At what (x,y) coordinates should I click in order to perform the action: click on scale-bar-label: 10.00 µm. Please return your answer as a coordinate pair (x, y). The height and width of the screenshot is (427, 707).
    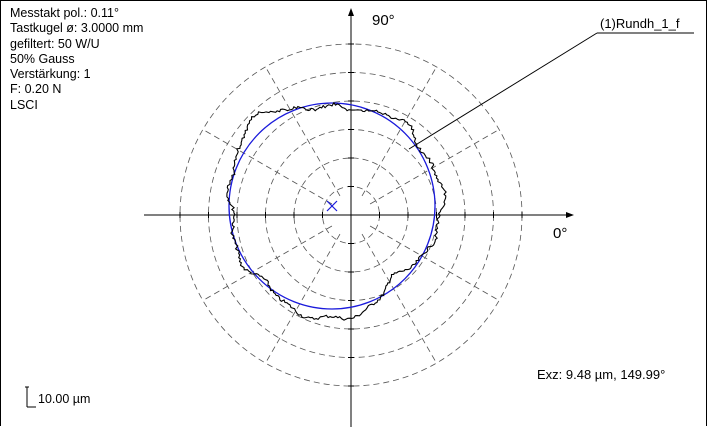
    Looking at the image, I should click on (64, 399).